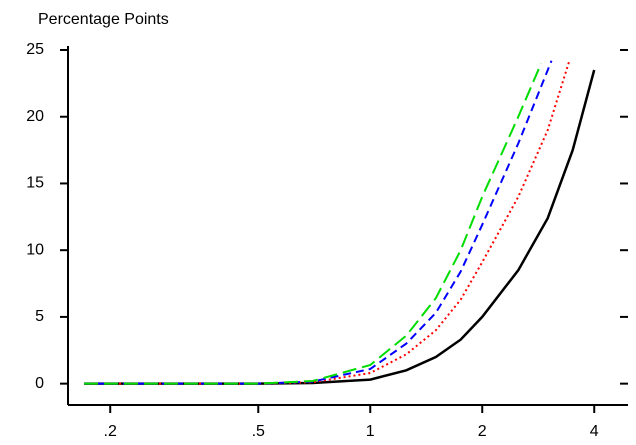 The height and width of the screenshot is (445, 636). Describe the element at coordinates (258, 431) in the screenshot. I see `x-tick-label: .5` at that location.